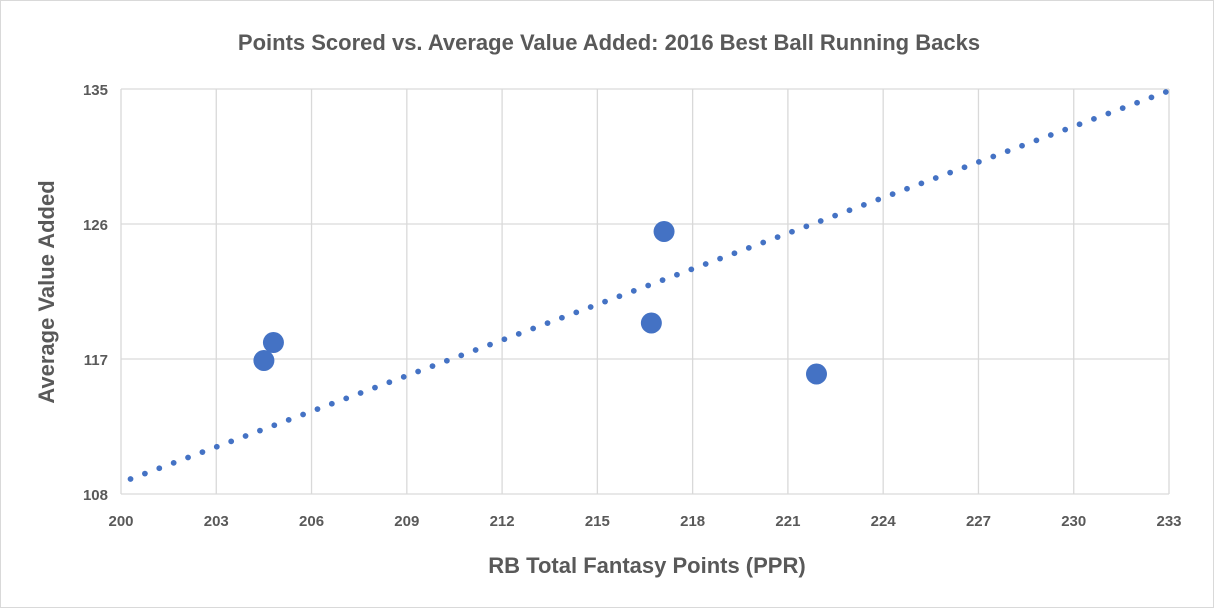  What do you see at coordinates (978, 521) in the screenshot?
I see `x-tick-label: 227` at bounding box center [978, 521].